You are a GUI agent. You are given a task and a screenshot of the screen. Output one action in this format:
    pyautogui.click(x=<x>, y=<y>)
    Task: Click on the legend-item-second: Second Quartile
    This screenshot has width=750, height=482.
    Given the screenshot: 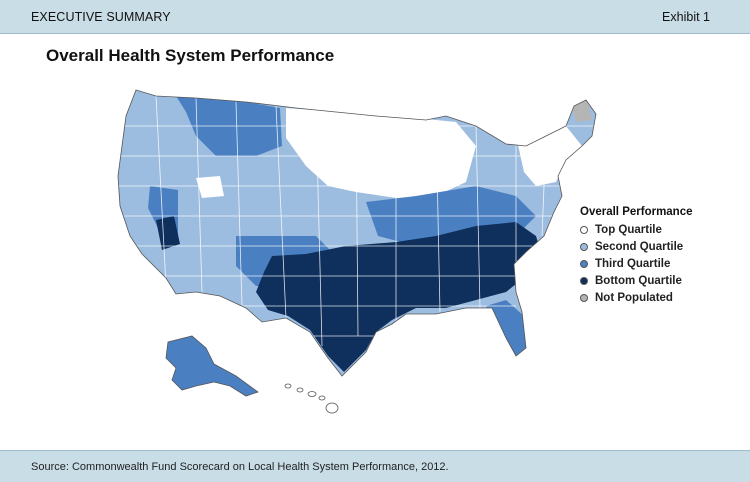 What is the action you would take?
    pyautogui.click(x=636, y=246)
    